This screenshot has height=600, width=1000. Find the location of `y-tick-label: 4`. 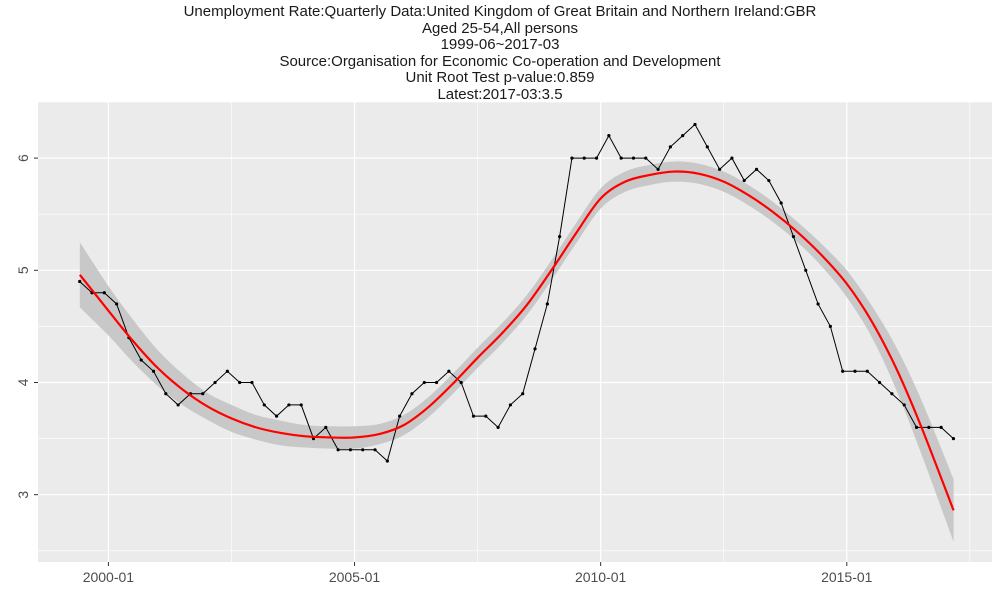

y-tick-label: 4 is located at coordinates (23, 382).